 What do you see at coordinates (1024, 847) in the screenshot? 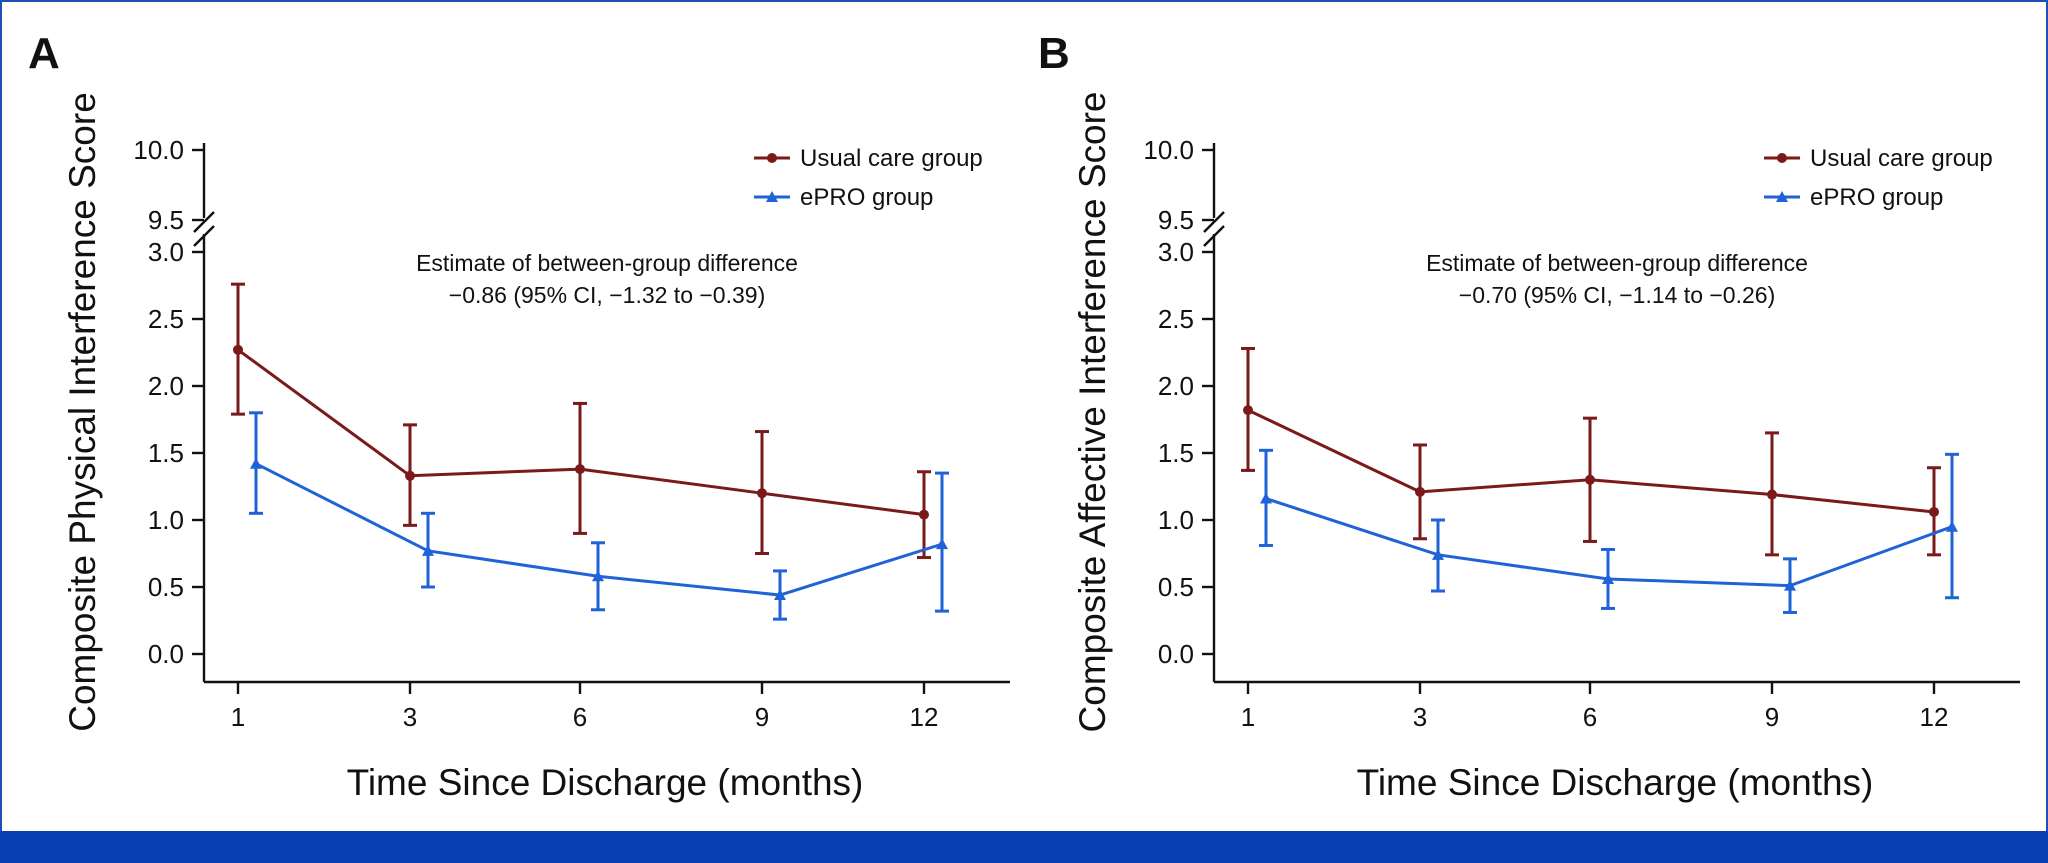
I see `bottom-banner` at bounding box center [1024, 847].